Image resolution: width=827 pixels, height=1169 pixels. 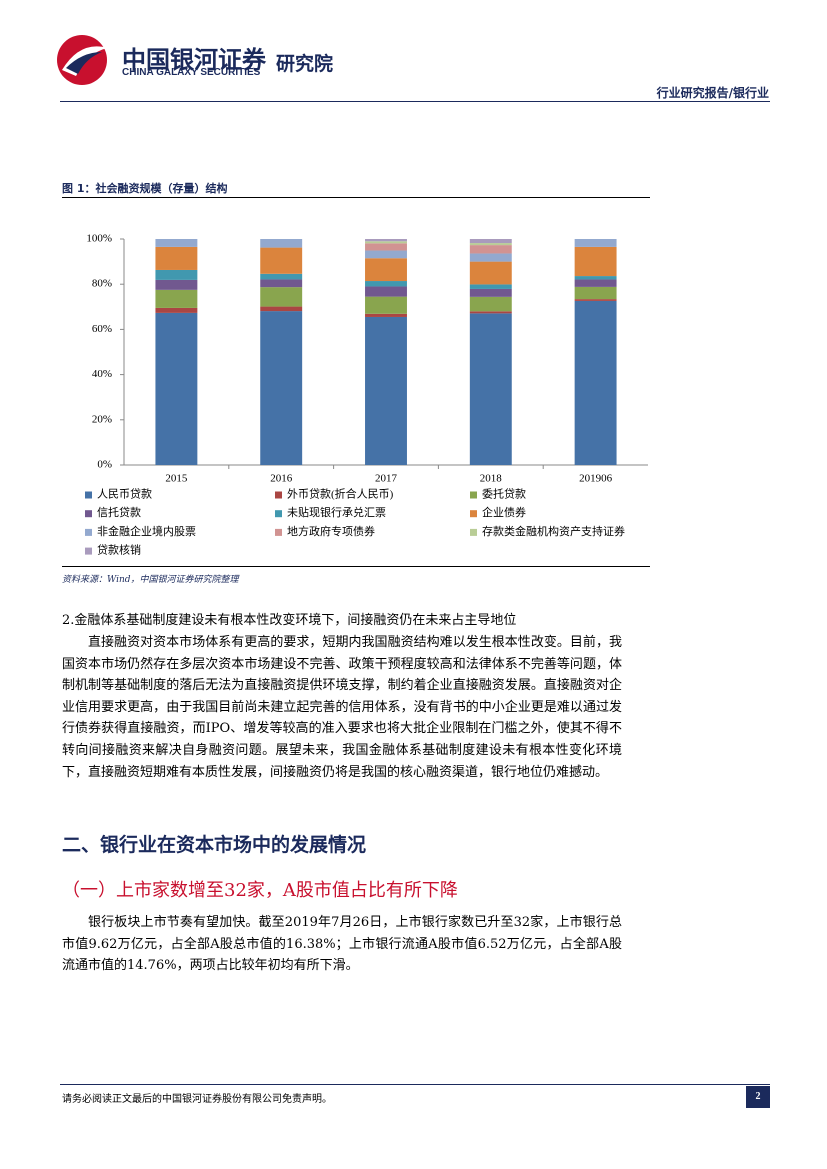 What do you see at coordinates (191, 72) in the screenshot?
I see `brand-en: CHINA GALAXY SECURITIES` at bounding box center [191, 72].